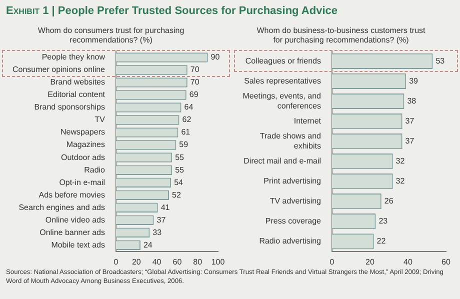  What do you see at coordinates (71, 195) in the screenshot?
I see `y-tick-label: Ads before movies` at bounding box center [71, 195].